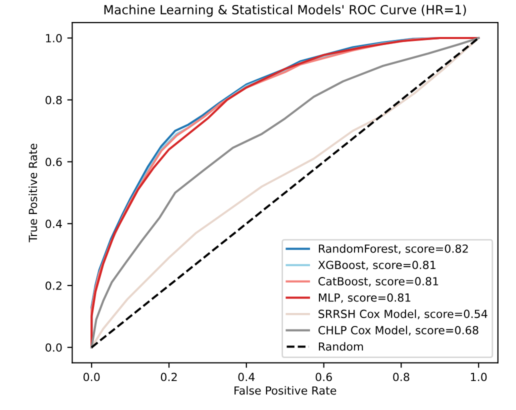  I want to click on x-axis-title: False Positive Rate, so click(285, 390).